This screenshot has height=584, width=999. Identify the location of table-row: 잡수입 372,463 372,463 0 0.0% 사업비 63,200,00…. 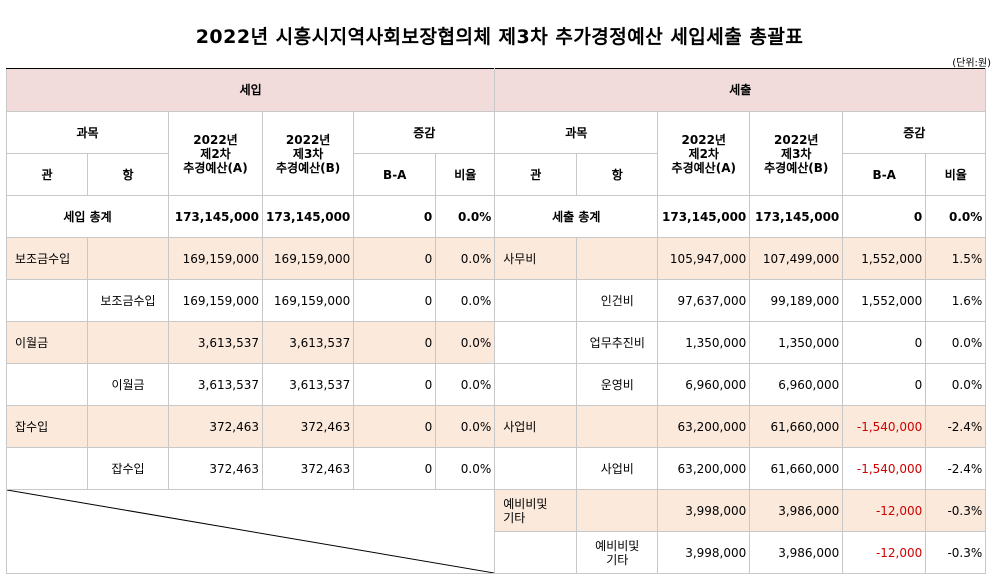
(496, 468).